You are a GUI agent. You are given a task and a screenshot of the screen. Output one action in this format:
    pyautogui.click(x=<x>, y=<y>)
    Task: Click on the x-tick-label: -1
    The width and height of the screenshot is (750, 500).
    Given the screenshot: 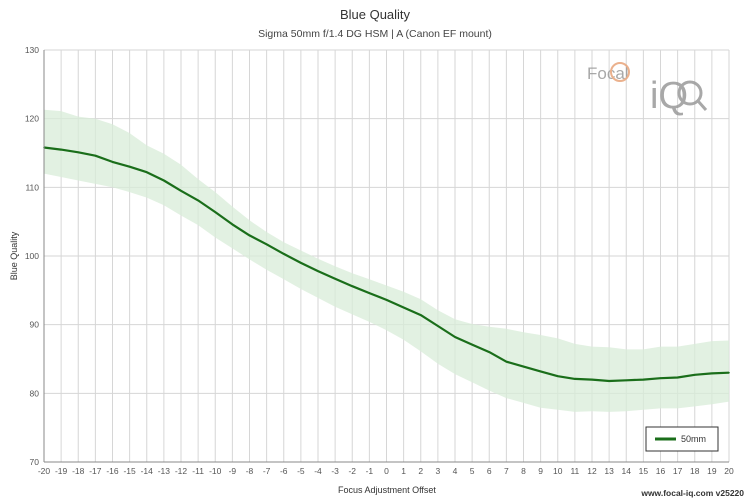 What is the action you would take?
    pyautogui.click(x=370, y=471)
    